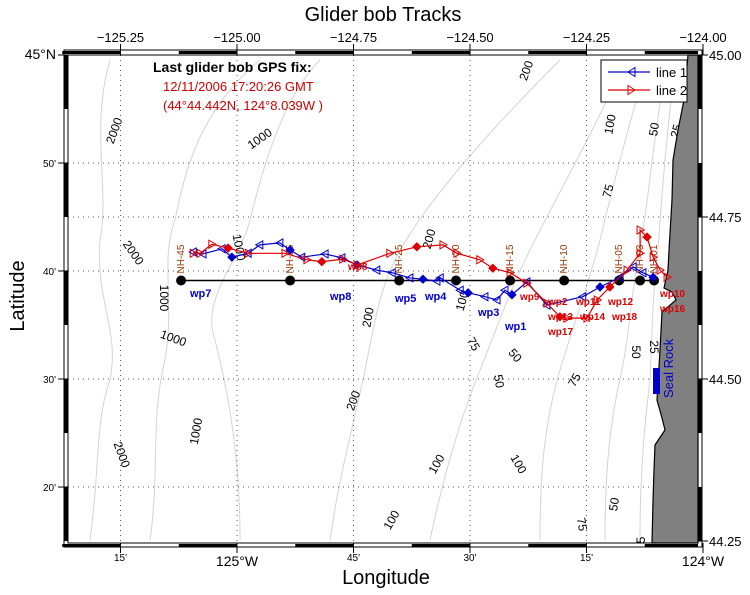  What do you see at coordinates (668, 368) in the screenshot?
I see `seal-rock-label: Seal Rock` at bounding box center [668, 368].